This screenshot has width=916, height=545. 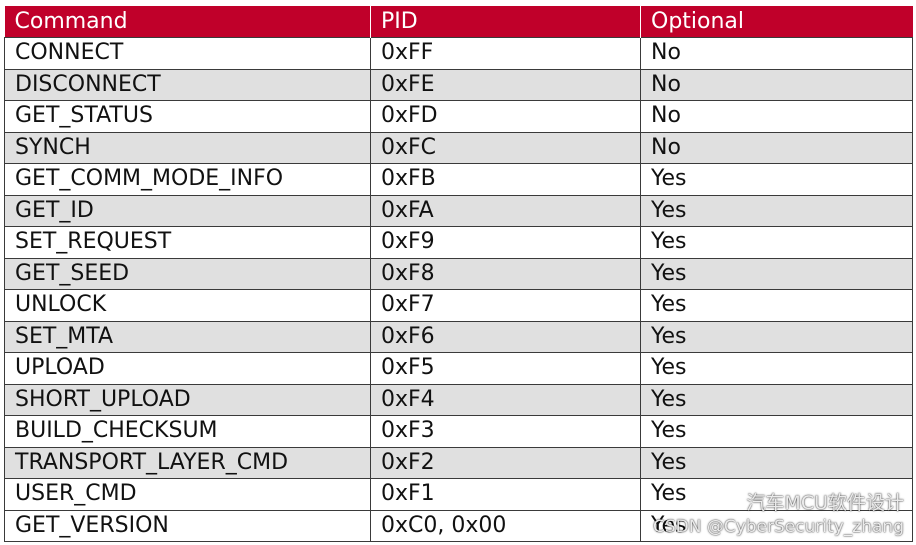 What do you see at coordinates (187, 368) in the screenshot?
I see `command-cell: UPLOAD` at bounding box center [187, 368].